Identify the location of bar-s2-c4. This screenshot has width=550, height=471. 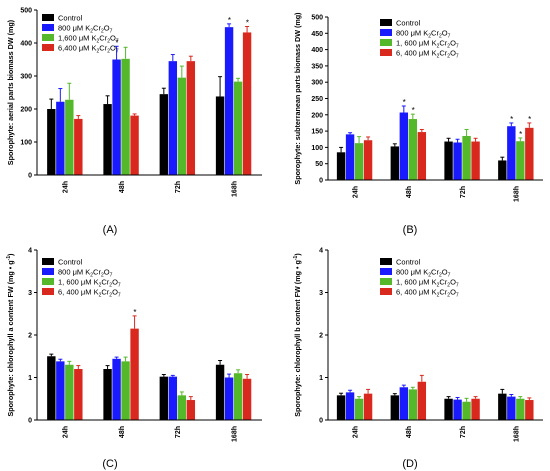
(229, 398).